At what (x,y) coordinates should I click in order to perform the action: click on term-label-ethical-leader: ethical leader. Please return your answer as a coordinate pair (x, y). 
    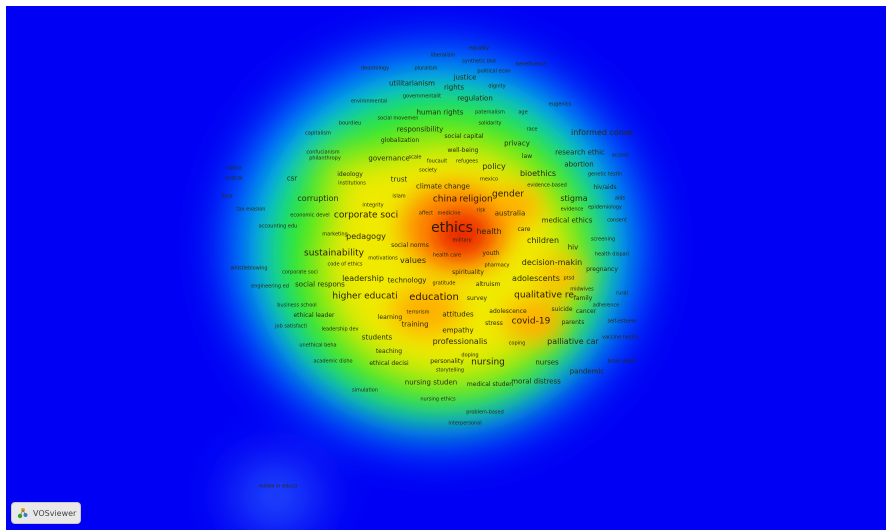
    Looking at the image, I should click on (314, 315).